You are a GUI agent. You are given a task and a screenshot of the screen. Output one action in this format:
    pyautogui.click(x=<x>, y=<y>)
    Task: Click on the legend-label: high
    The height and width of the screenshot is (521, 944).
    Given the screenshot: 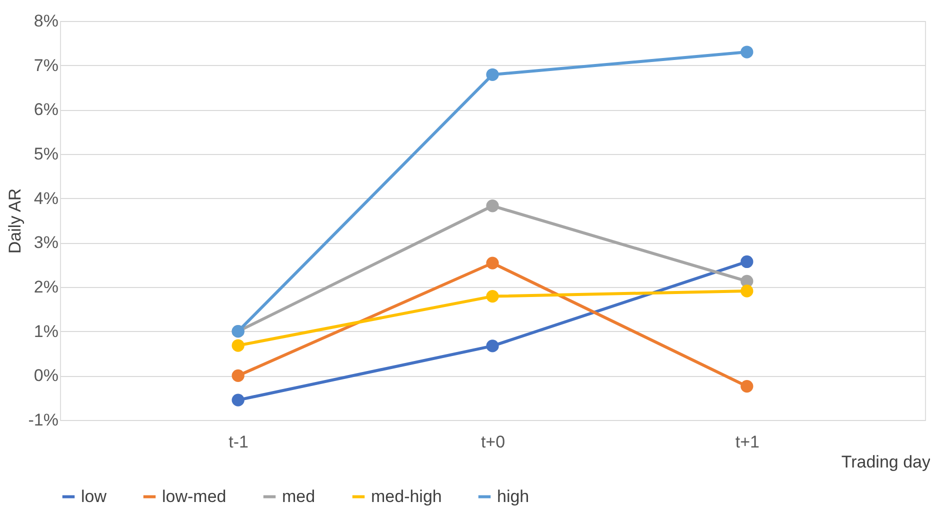 What is the action you would take?
    pyautogui.click(x=513, y=496)
    